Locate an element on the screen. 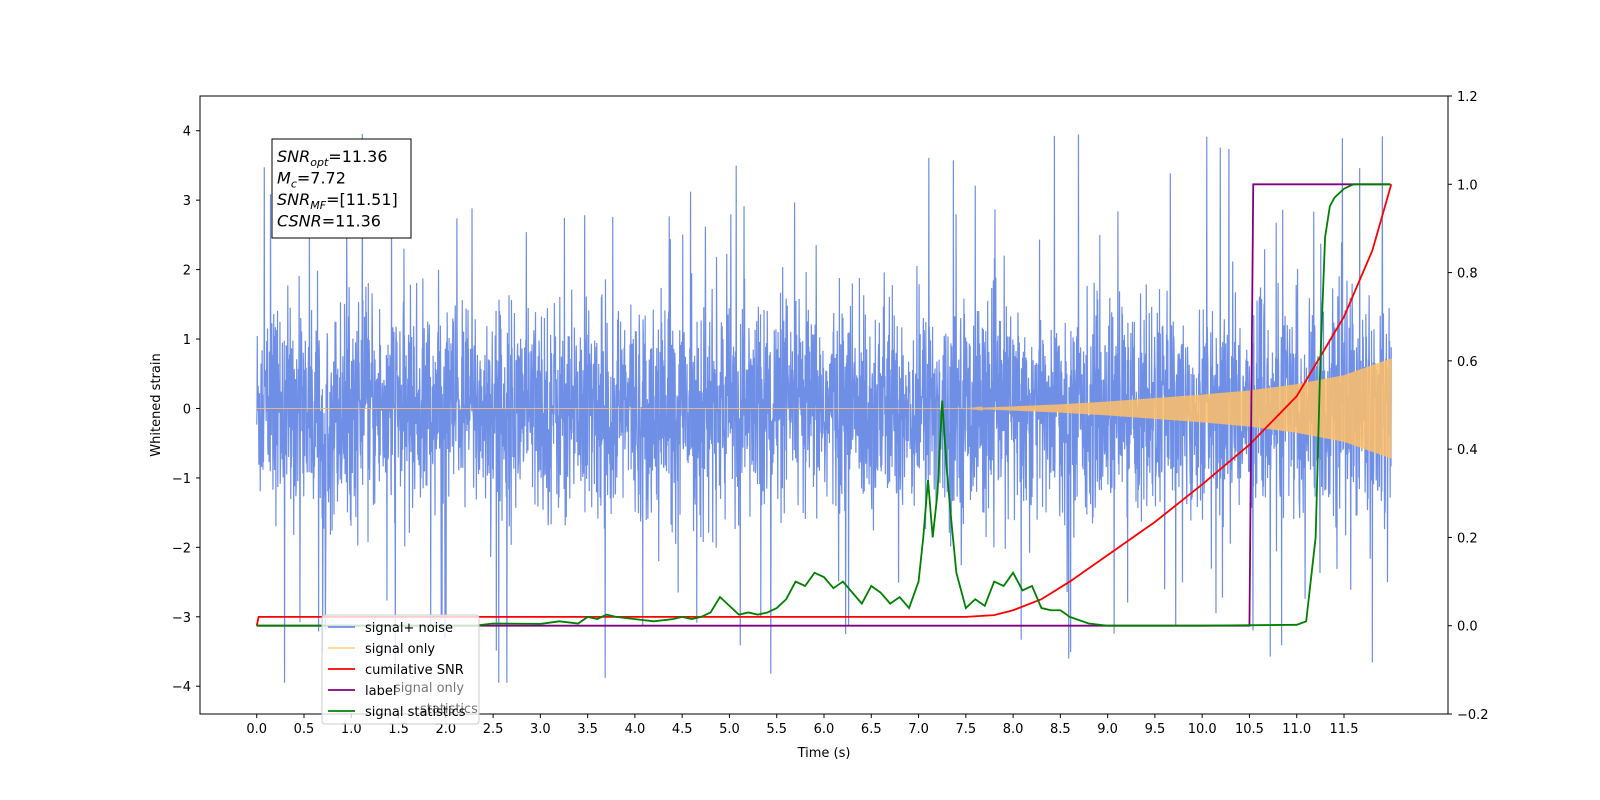 The width and height of the screenshot is (1600, 800). y2-tick-label: 1.2 is located at coordinates (1467, 97).